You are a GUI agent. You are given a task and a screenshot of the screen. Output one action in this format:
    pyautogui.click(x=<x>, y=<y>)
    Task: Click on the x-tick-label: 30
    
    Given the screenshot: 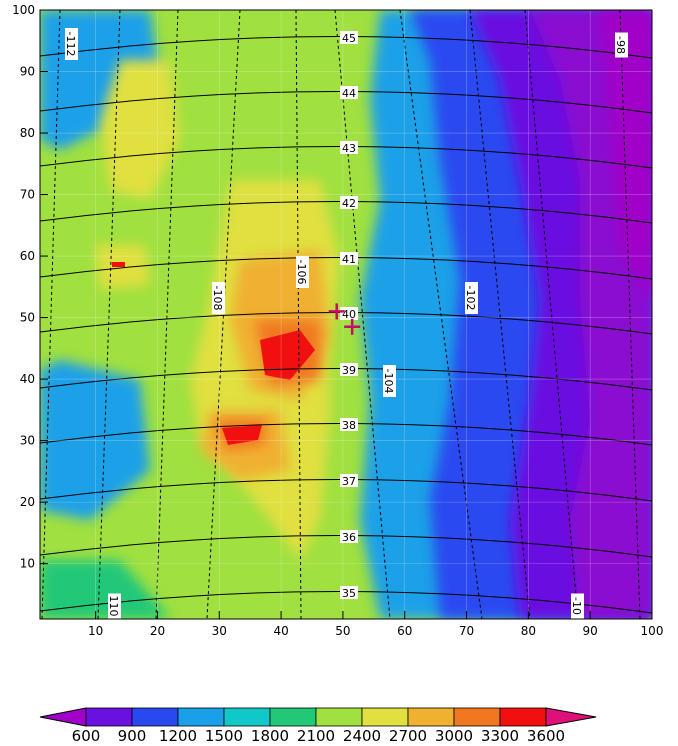 What is the action you would take?
    pyautogui.click(x=219, y=631)
    